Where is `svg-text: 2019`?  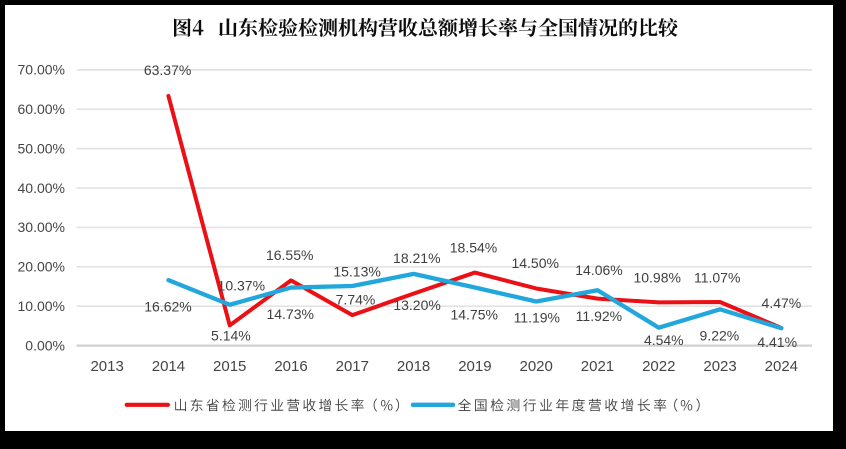
svg-text: 2019 is located at coordinates (474, 366).